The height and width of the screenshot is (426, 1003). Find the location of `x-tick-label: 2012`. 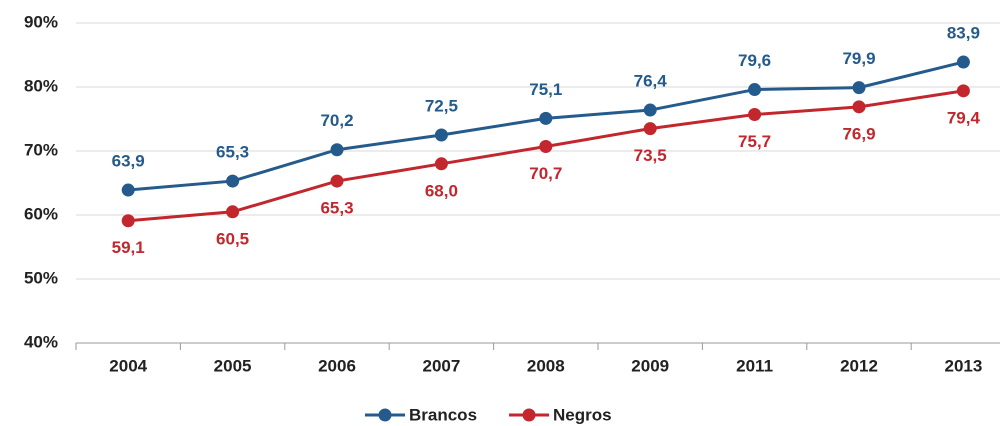

x-tick-label: 2012 is located at coordinates (859, 365).